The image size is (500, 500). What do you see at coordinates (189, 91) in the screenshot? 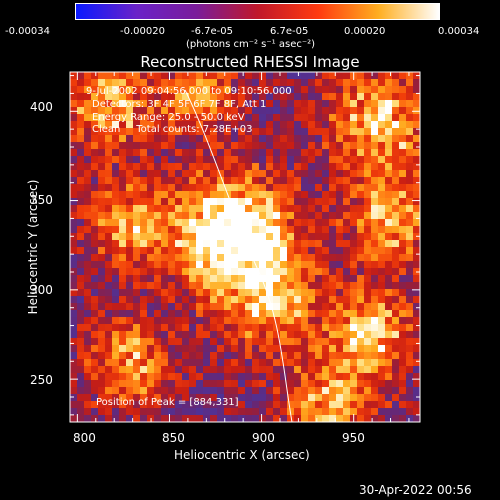
I see `observation-time: 9-Jul-2002 09:04:56.000 to 09:10:56.000` at bounding box center [189, 91].